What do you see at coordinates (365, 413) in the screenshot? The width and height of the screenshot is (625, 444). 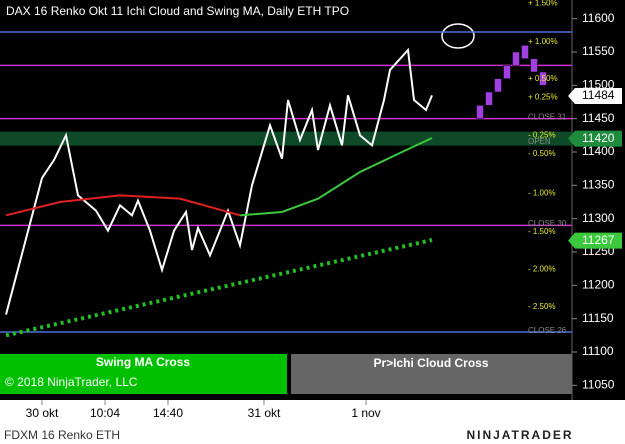 I see `x-tick-label: 1 nov` at bounding box center [365, 413].